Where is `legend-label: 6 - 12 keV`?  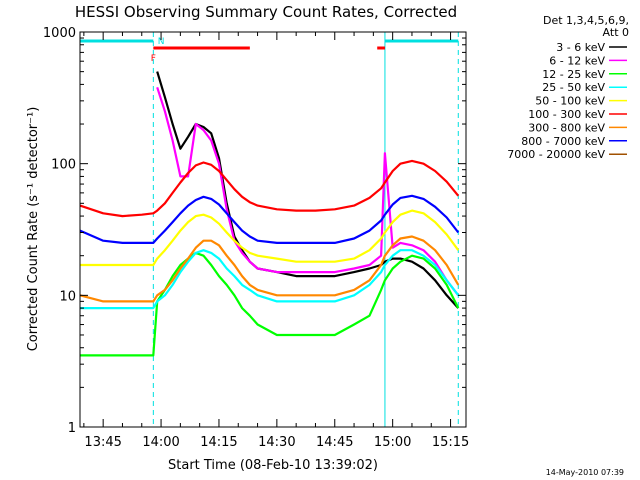
legend-label: 6 - 12 keV is located at coordinates (577, 60).